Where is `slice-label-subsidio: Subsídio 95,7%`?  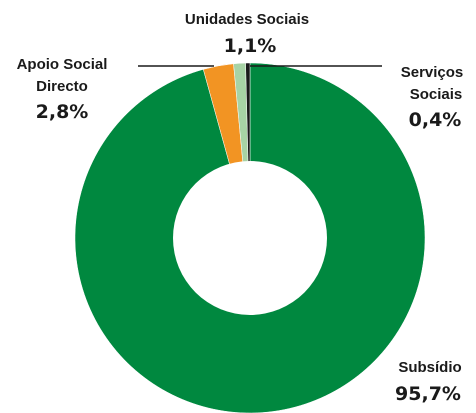 slice-label-subsidio: Subsídio 95,7% is located at coordinates (428, 382).